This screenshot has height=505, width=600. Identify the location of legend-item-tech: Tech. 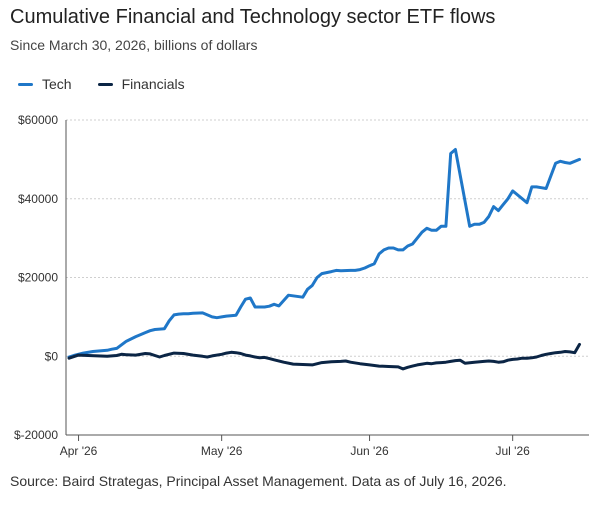
(45, 84).